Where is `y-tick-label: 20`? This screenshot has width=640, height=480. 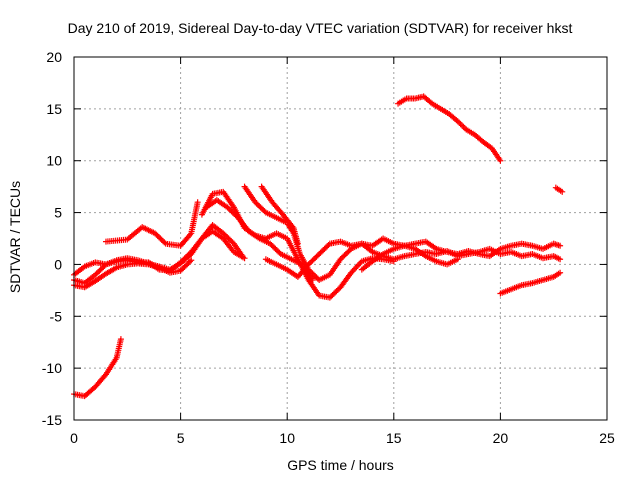
y-tick-label: 20 is located at coordinates (54, 57).